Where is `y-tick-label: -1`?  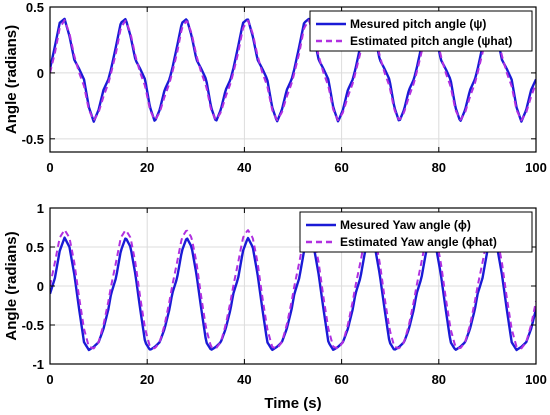 y-tick-label: -1 is located at coordinates (38, 364).